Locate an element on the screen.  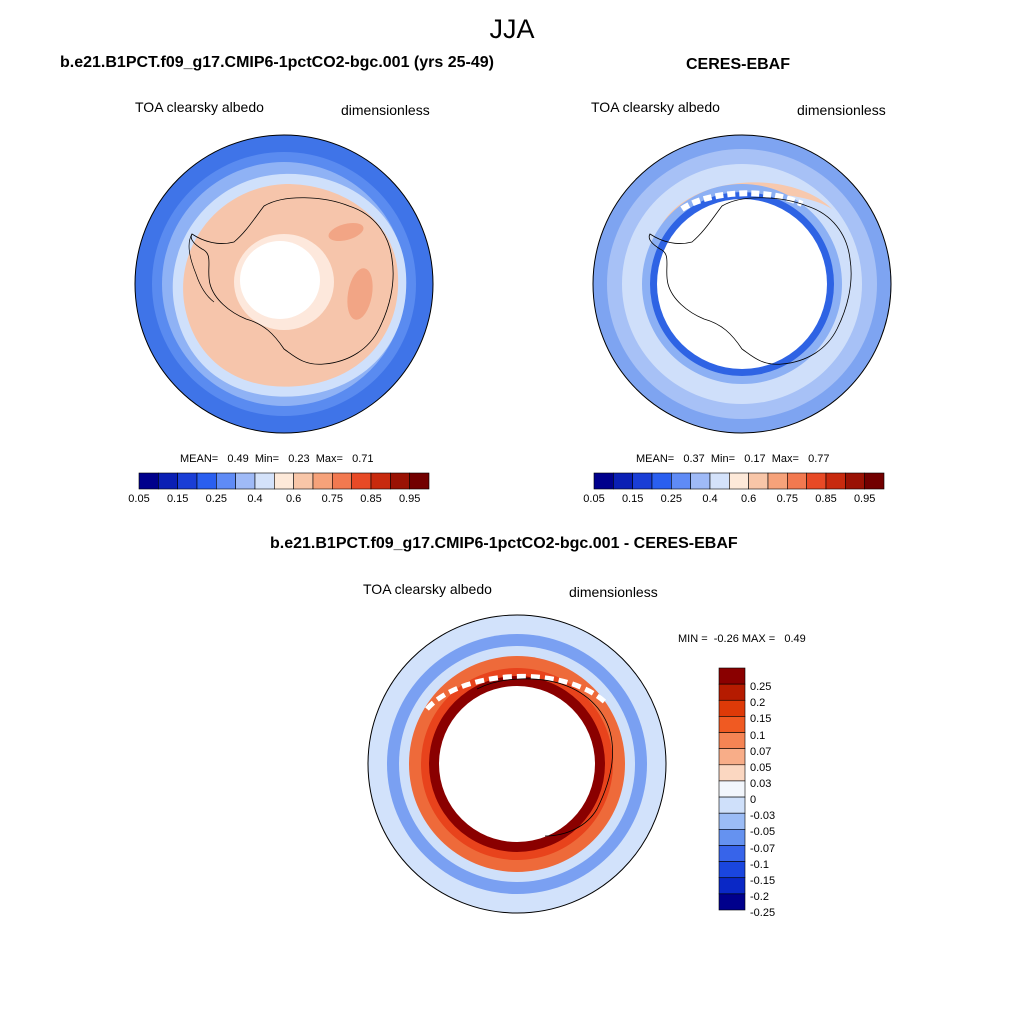
diff-colorbar-tick-label: 0.1 is located at coordinates (758, 735).